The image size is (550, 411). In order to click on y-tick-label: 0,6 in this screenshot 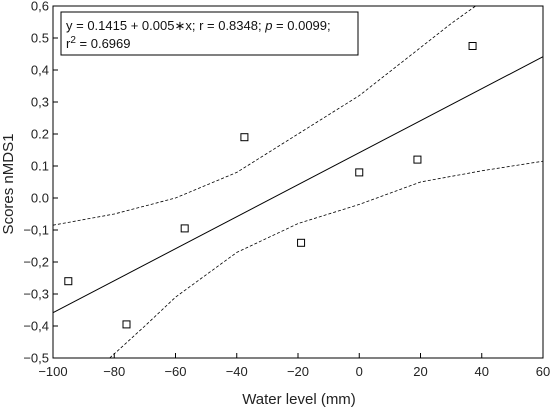, I will do `click(40, 7)`.